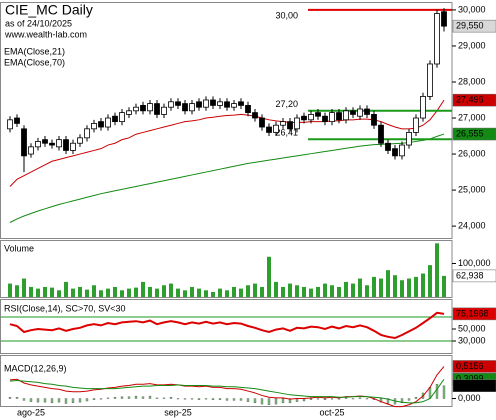  I want to click on y-tick-label: 24,000, so click(472, 225).